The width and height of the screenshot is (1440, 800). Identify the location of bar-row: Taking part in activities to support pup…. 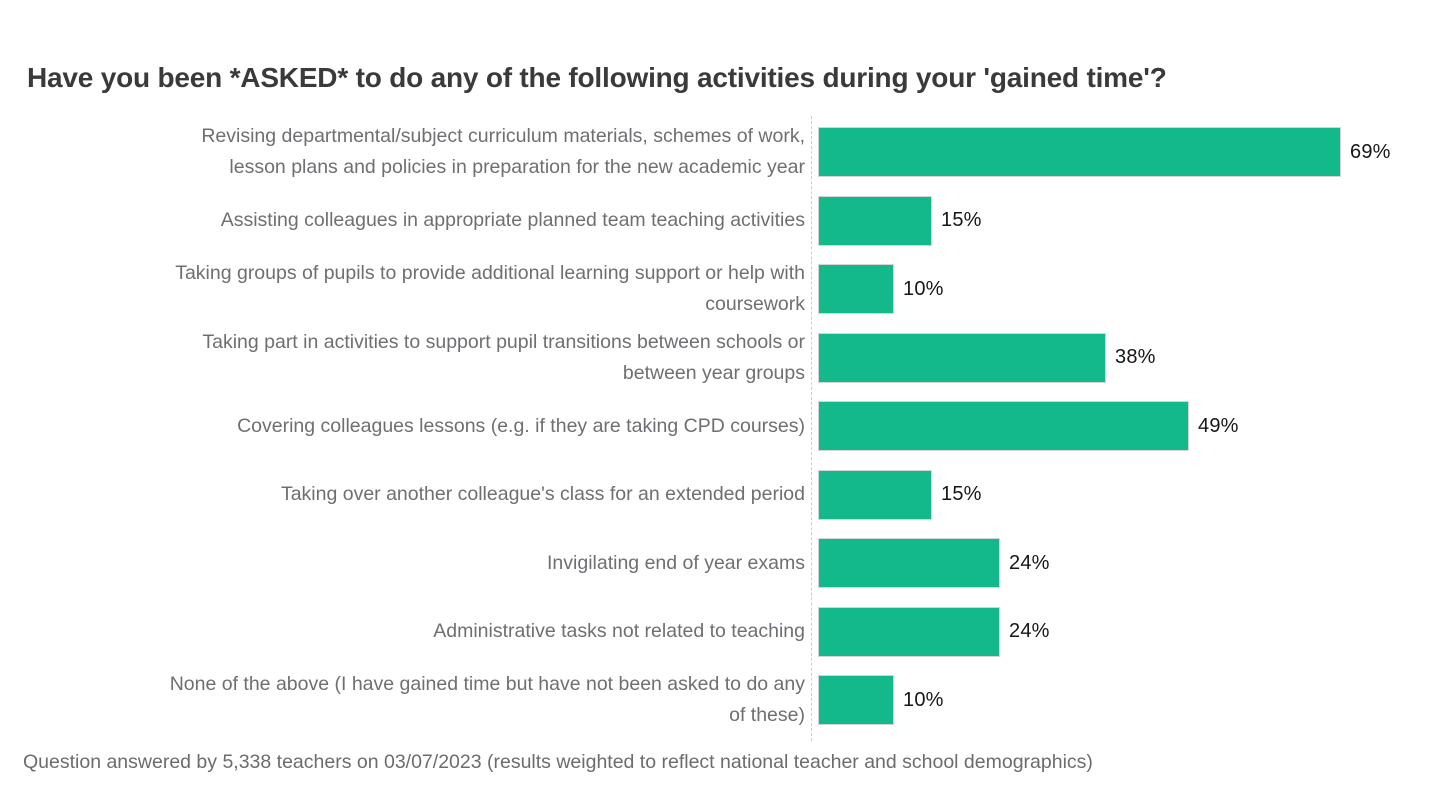
(720, 358).